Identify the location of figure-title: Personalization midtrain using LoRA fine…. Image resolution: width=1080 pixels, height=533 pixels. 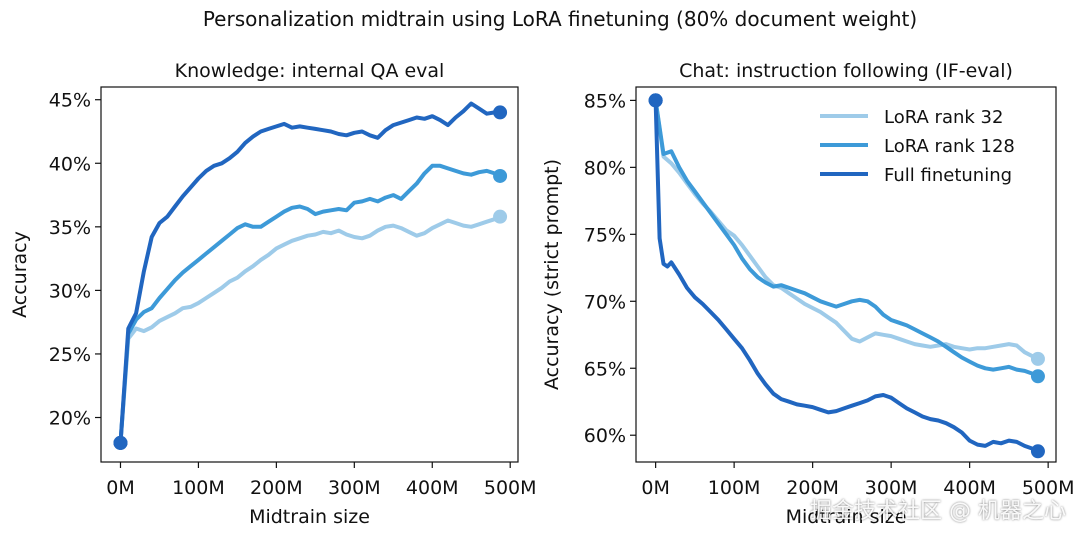
(560, 19).